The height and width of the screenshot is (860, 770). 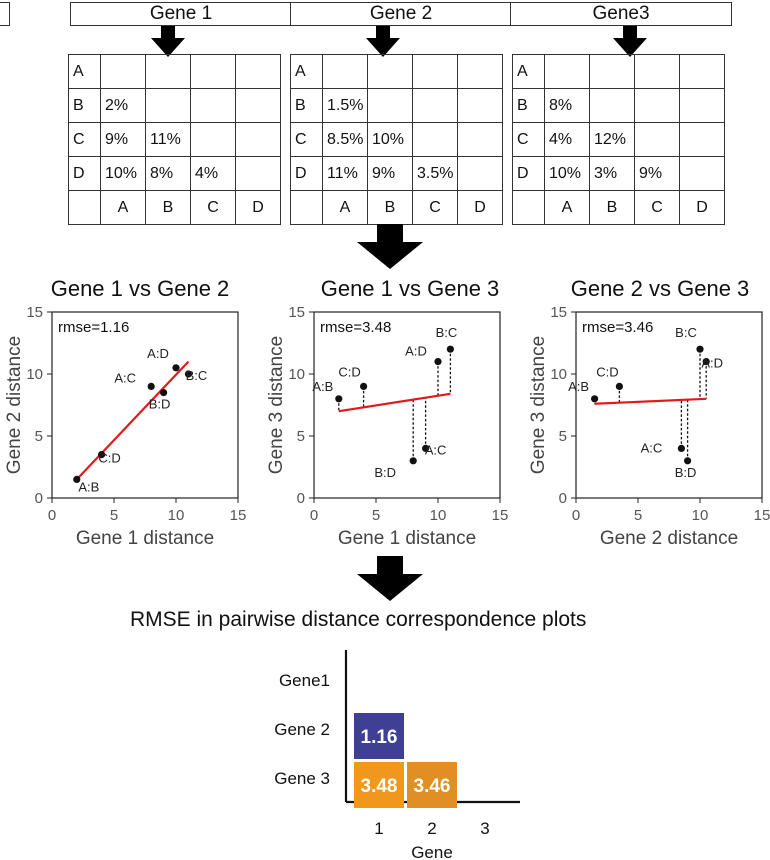 I want to click on x-axis-label: Gene 1 distance, so click(x=145, y=538).